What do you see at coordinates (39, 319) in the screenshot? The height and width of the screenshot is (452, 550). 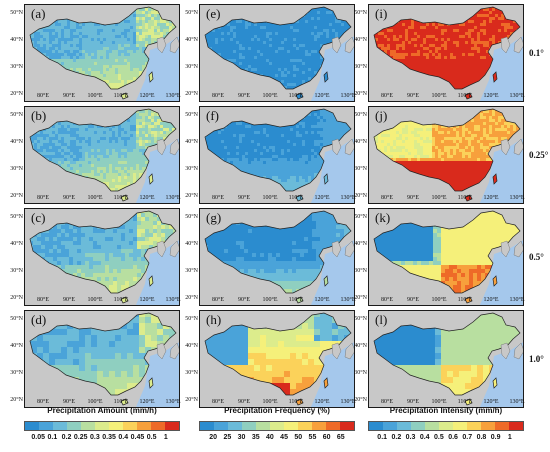 I see `panel-label: (d)` at bounding box center [39, 319].